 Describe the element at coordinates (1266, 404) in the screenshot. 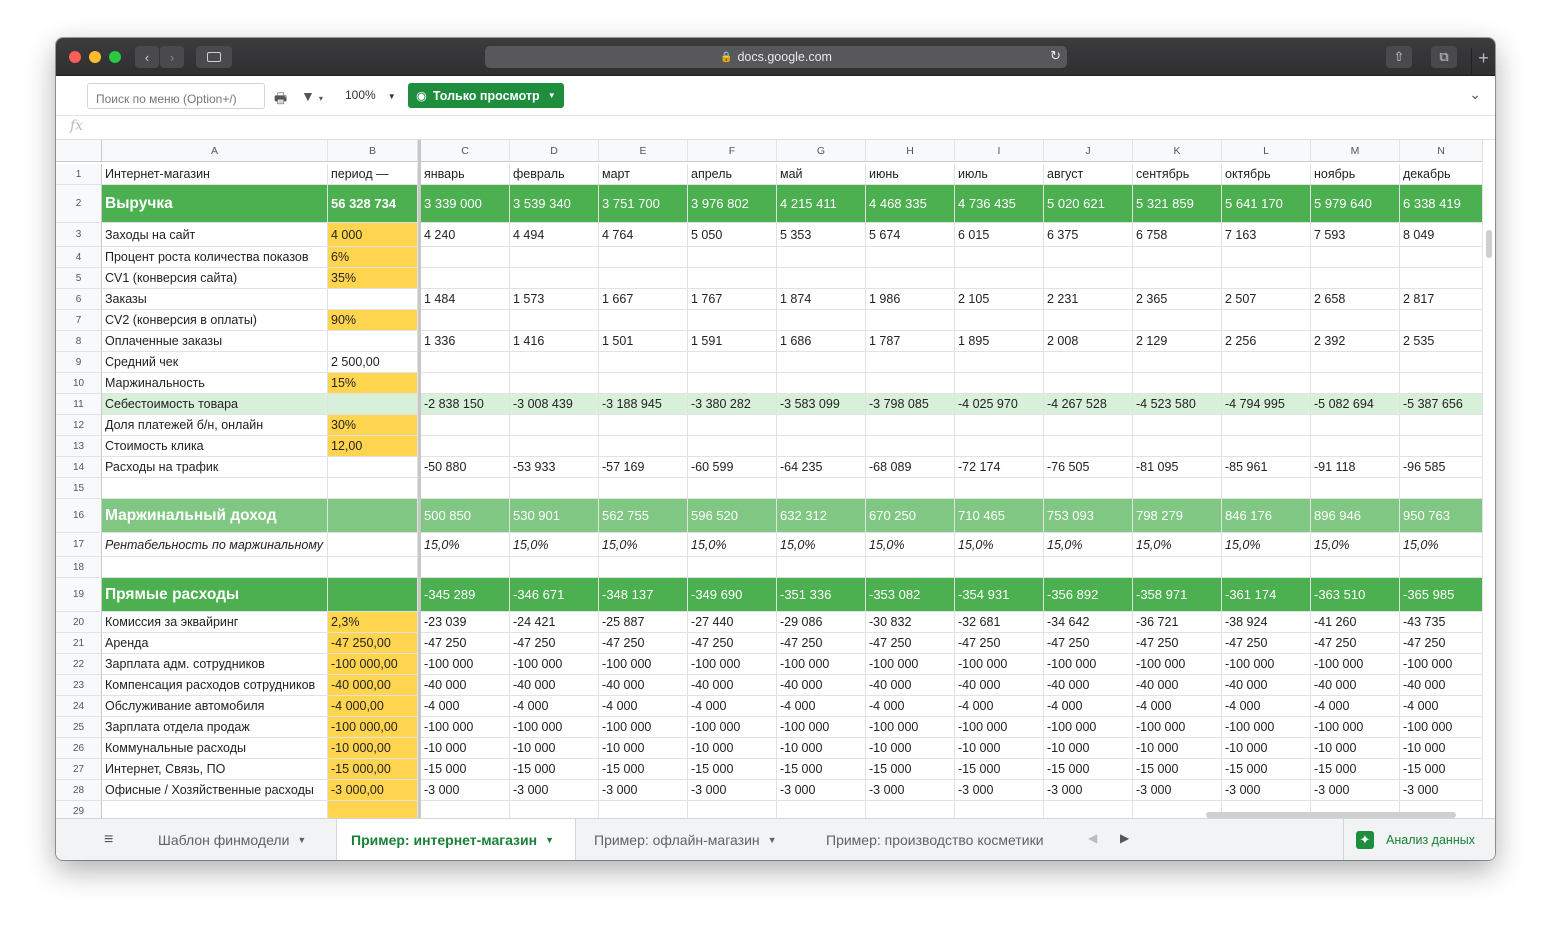

I see `value-cell: -4 794 995` at that location.